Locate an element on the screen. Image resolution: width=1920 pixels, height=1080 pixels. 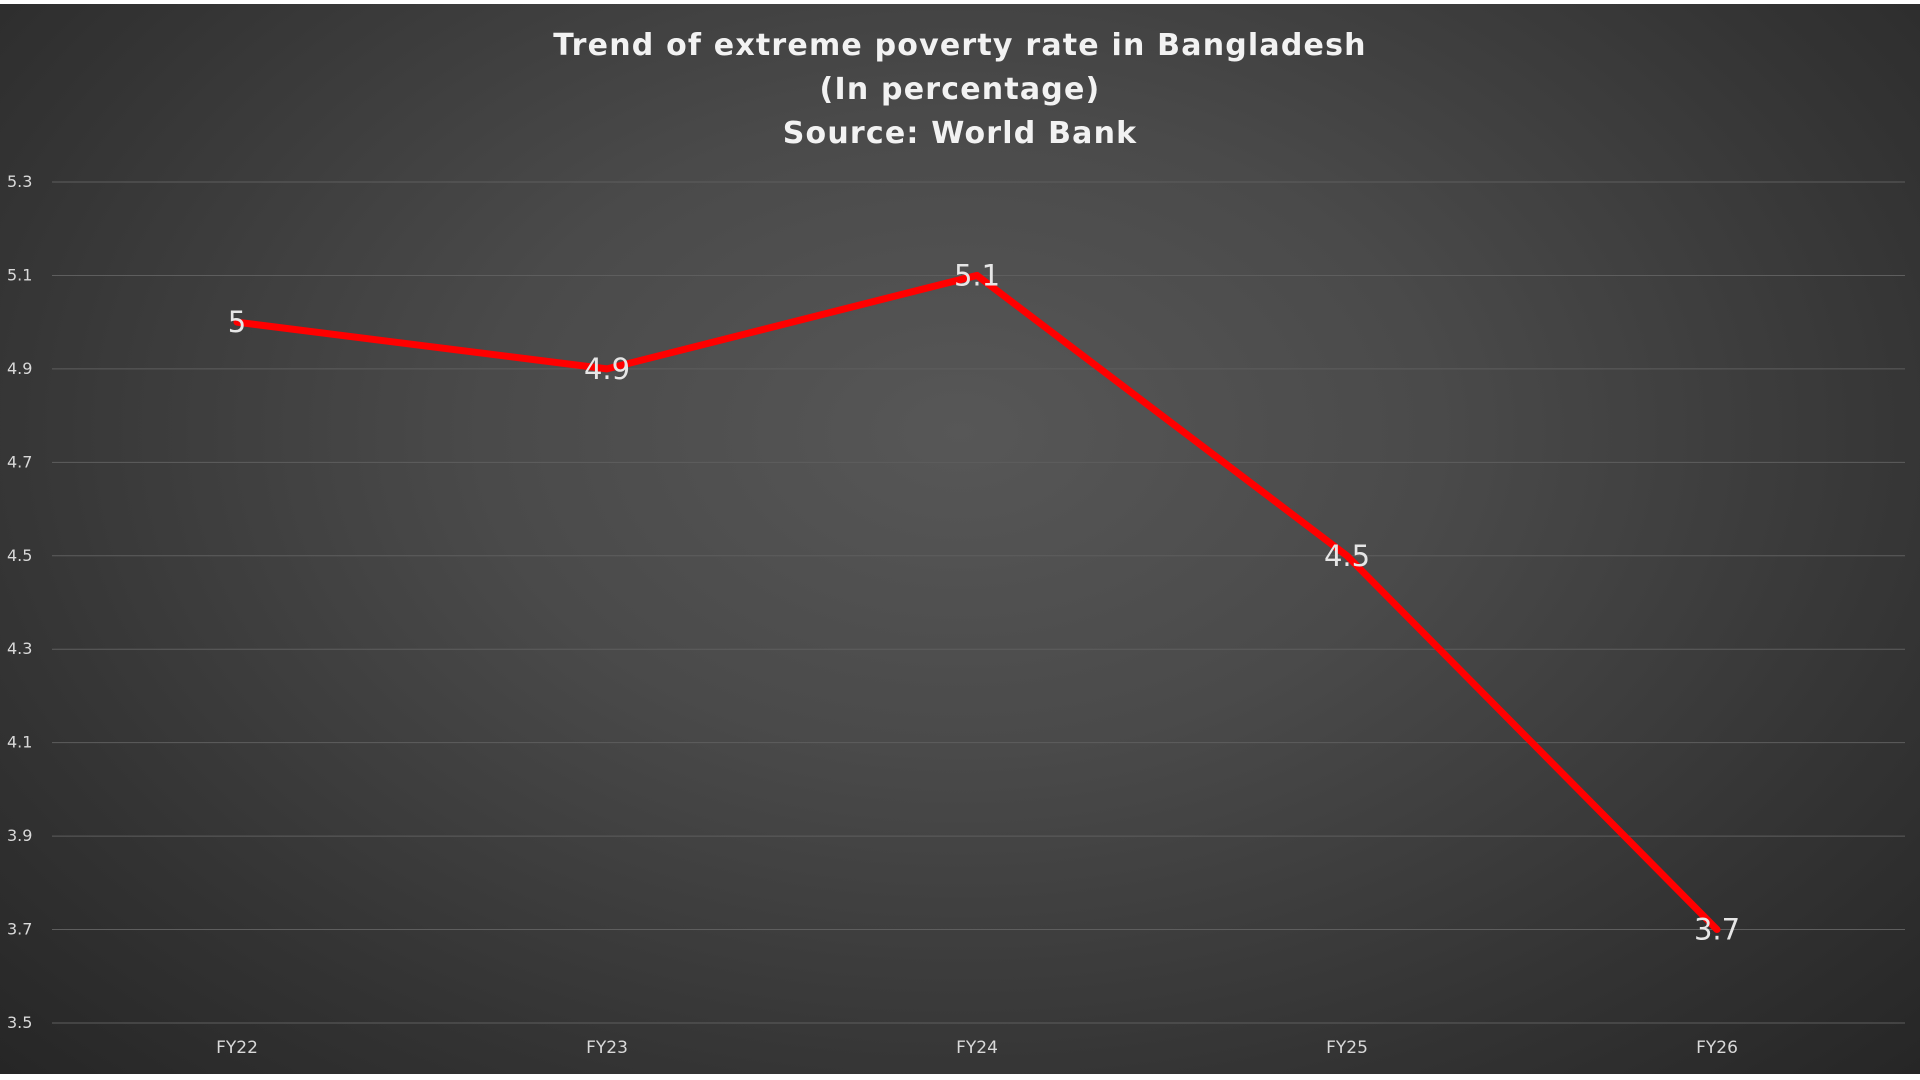
y-tick-label: 3.7 is located at coordinates (19, 929).